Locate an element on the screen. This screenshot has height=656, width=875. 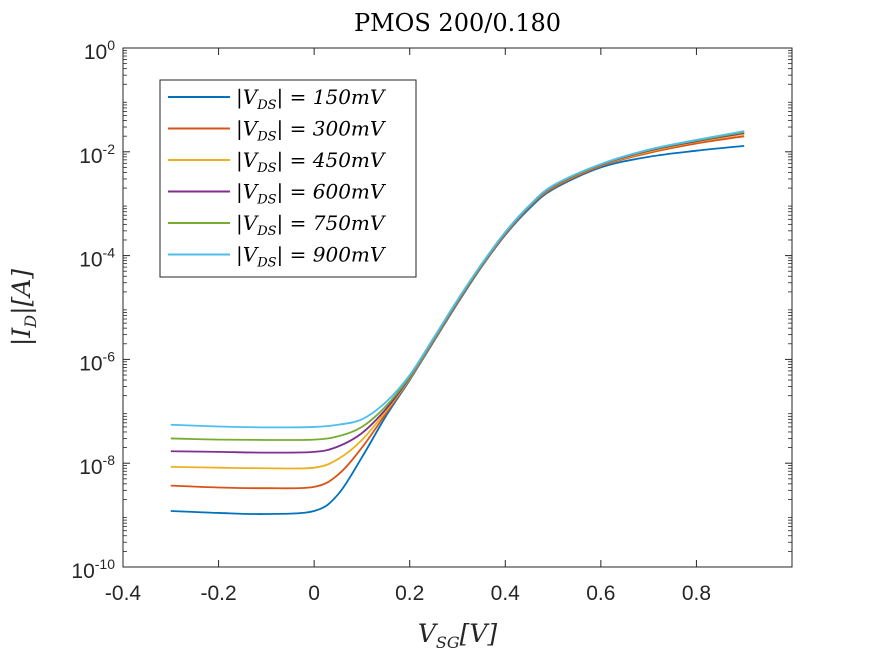
x-tick-label: 0.8 is located at coordinates (696, 593).